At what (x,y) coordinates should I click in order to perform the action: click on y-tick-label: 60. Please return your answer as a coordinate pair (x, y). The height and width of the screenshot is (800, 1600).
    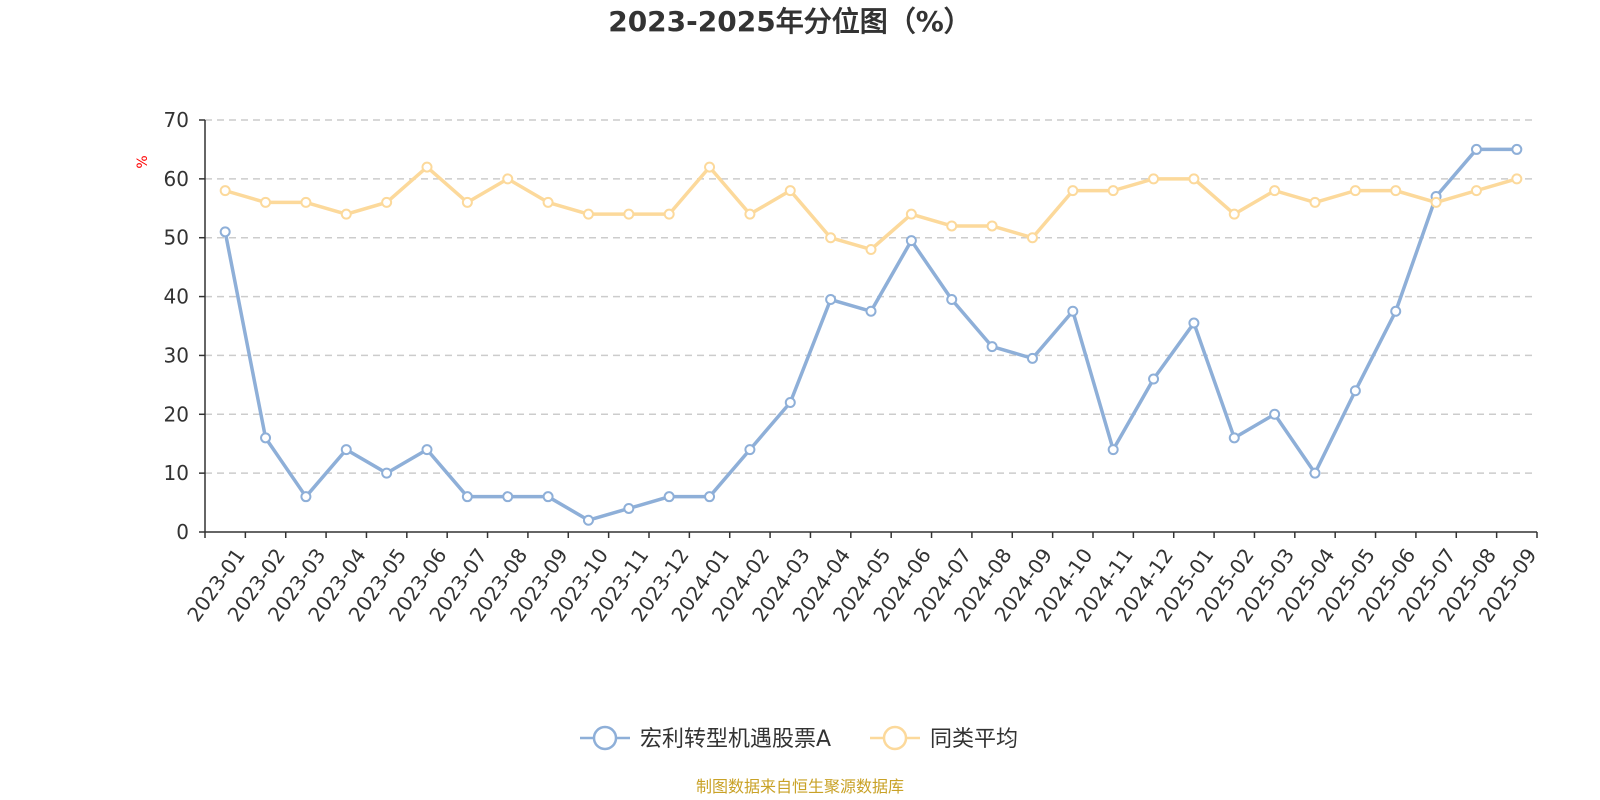
    Looking at the image, I should click on (176, 179).